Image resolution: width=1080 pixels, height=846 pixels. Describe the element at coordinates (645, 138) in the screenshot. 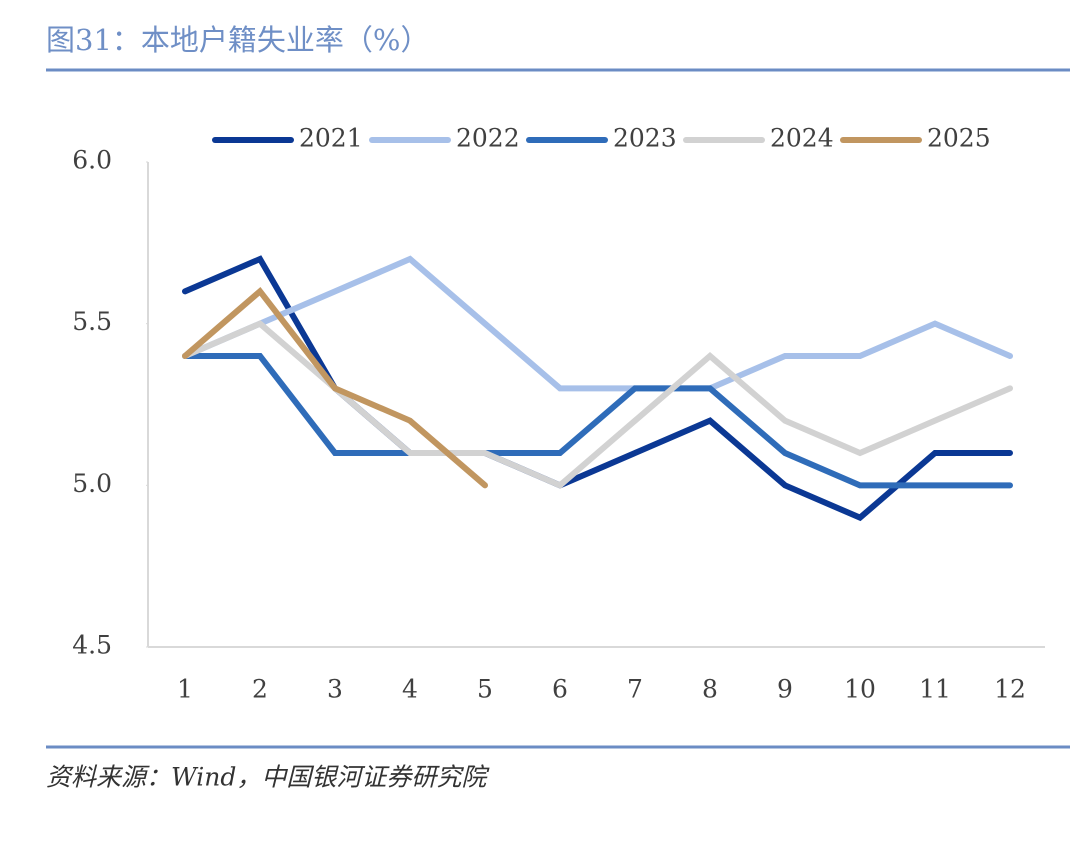

I see `legend-label: 2023` at that location.